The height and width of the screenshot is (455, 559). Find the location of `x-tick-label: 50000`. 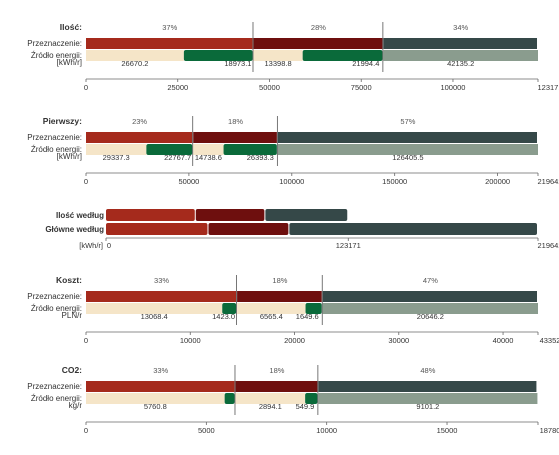

x-tick-label: 50000 is located at coordinates (188, 181).